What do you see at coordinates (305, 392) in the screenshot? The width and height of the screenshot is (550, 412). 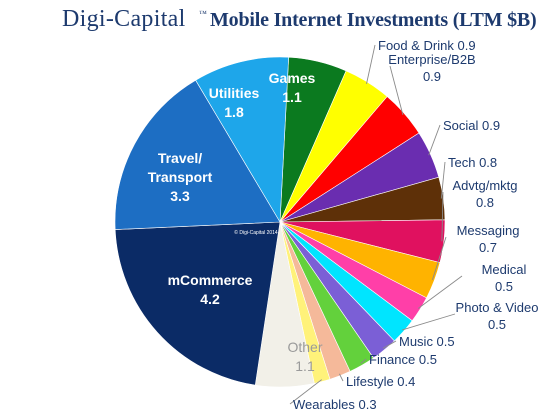 I see `leader-line-wearables` at bounding box center [305, 392].